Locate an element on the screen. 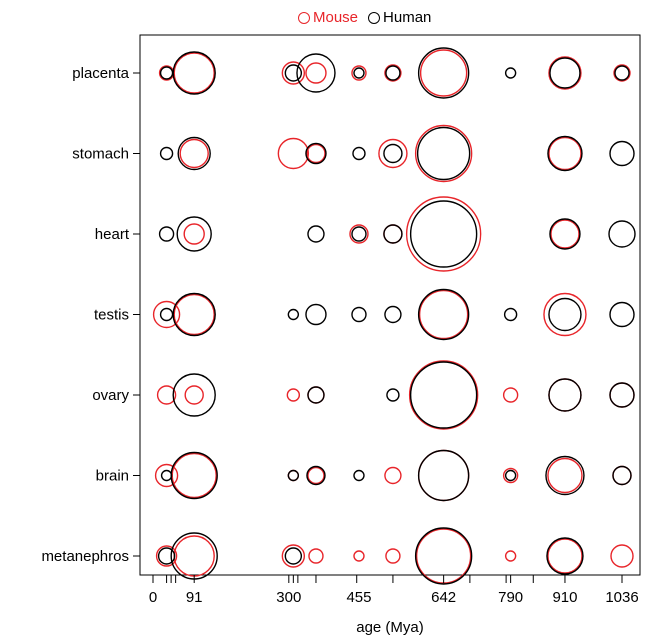 This screenshot has width=653, height=642. x-axis-title: age (Mya) is located at coordinates (390, 627).